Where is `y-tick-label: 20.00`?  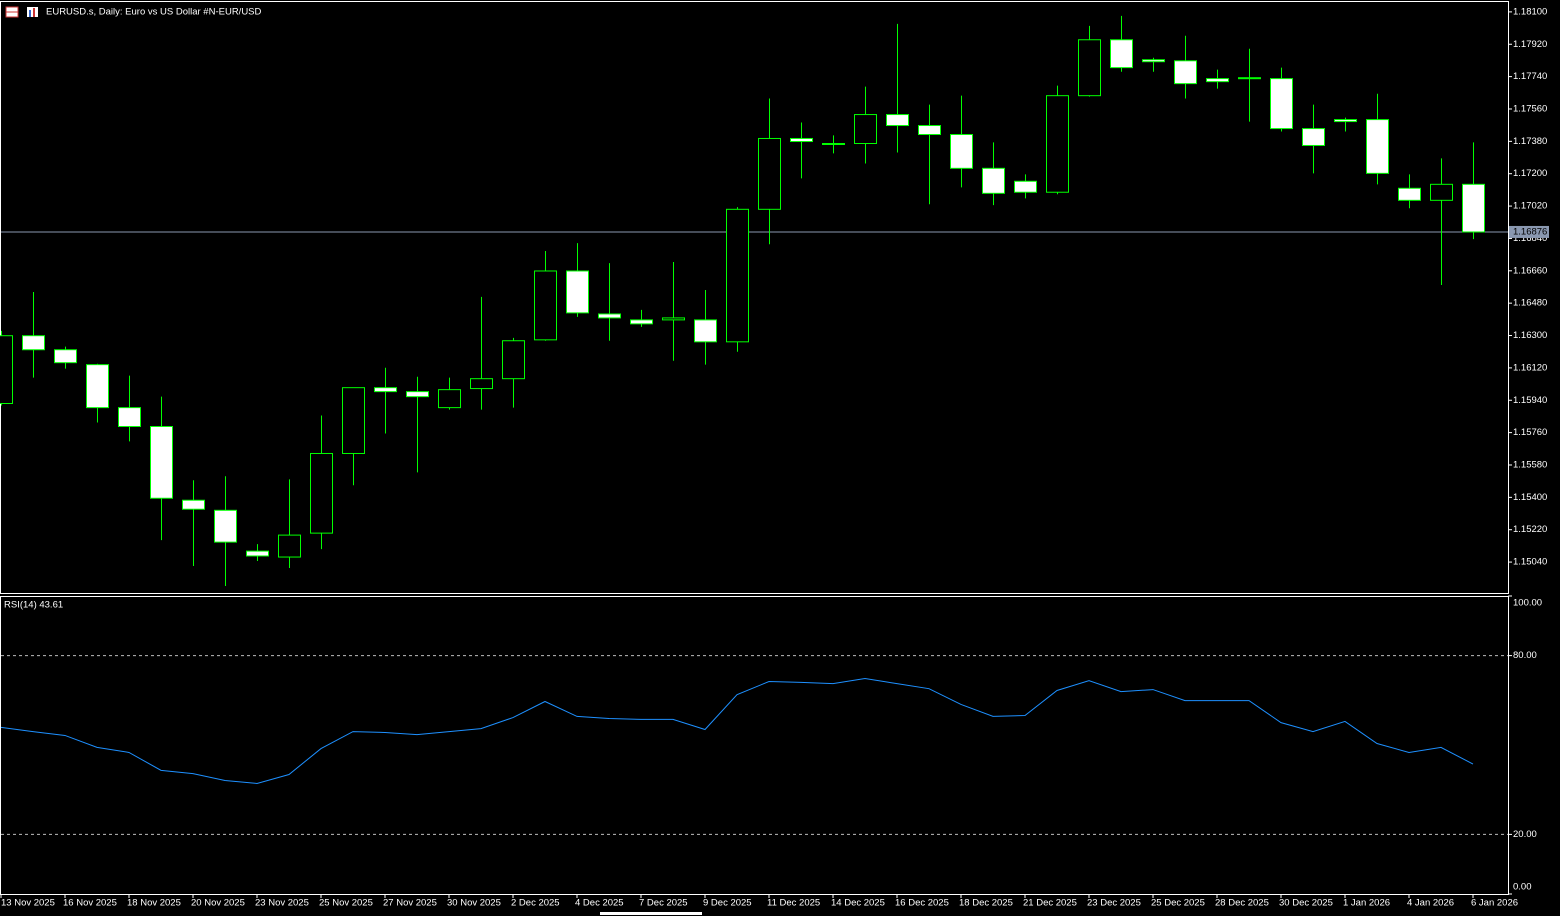
y-tick-label: 20.00 is located at coordinates (1525, 834).